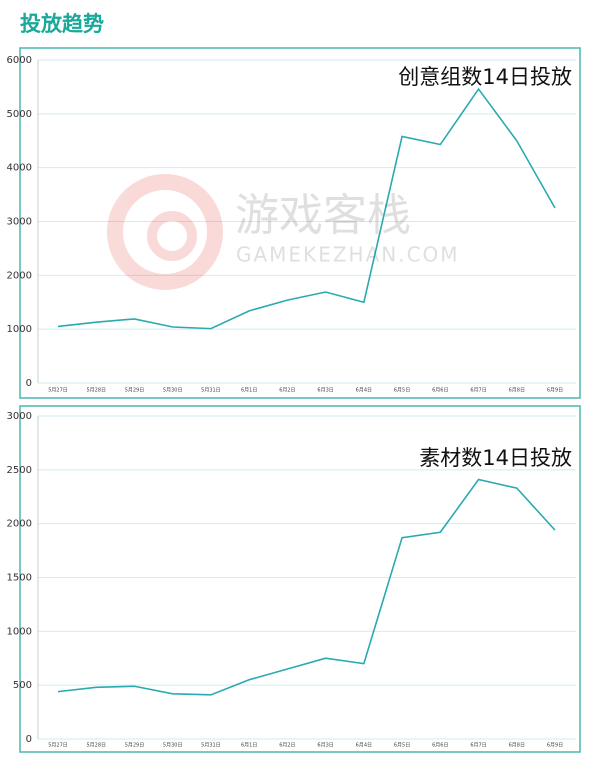 This screenshot has height=769, width=600. I want to click on watermark-logo, so click(165, 232).